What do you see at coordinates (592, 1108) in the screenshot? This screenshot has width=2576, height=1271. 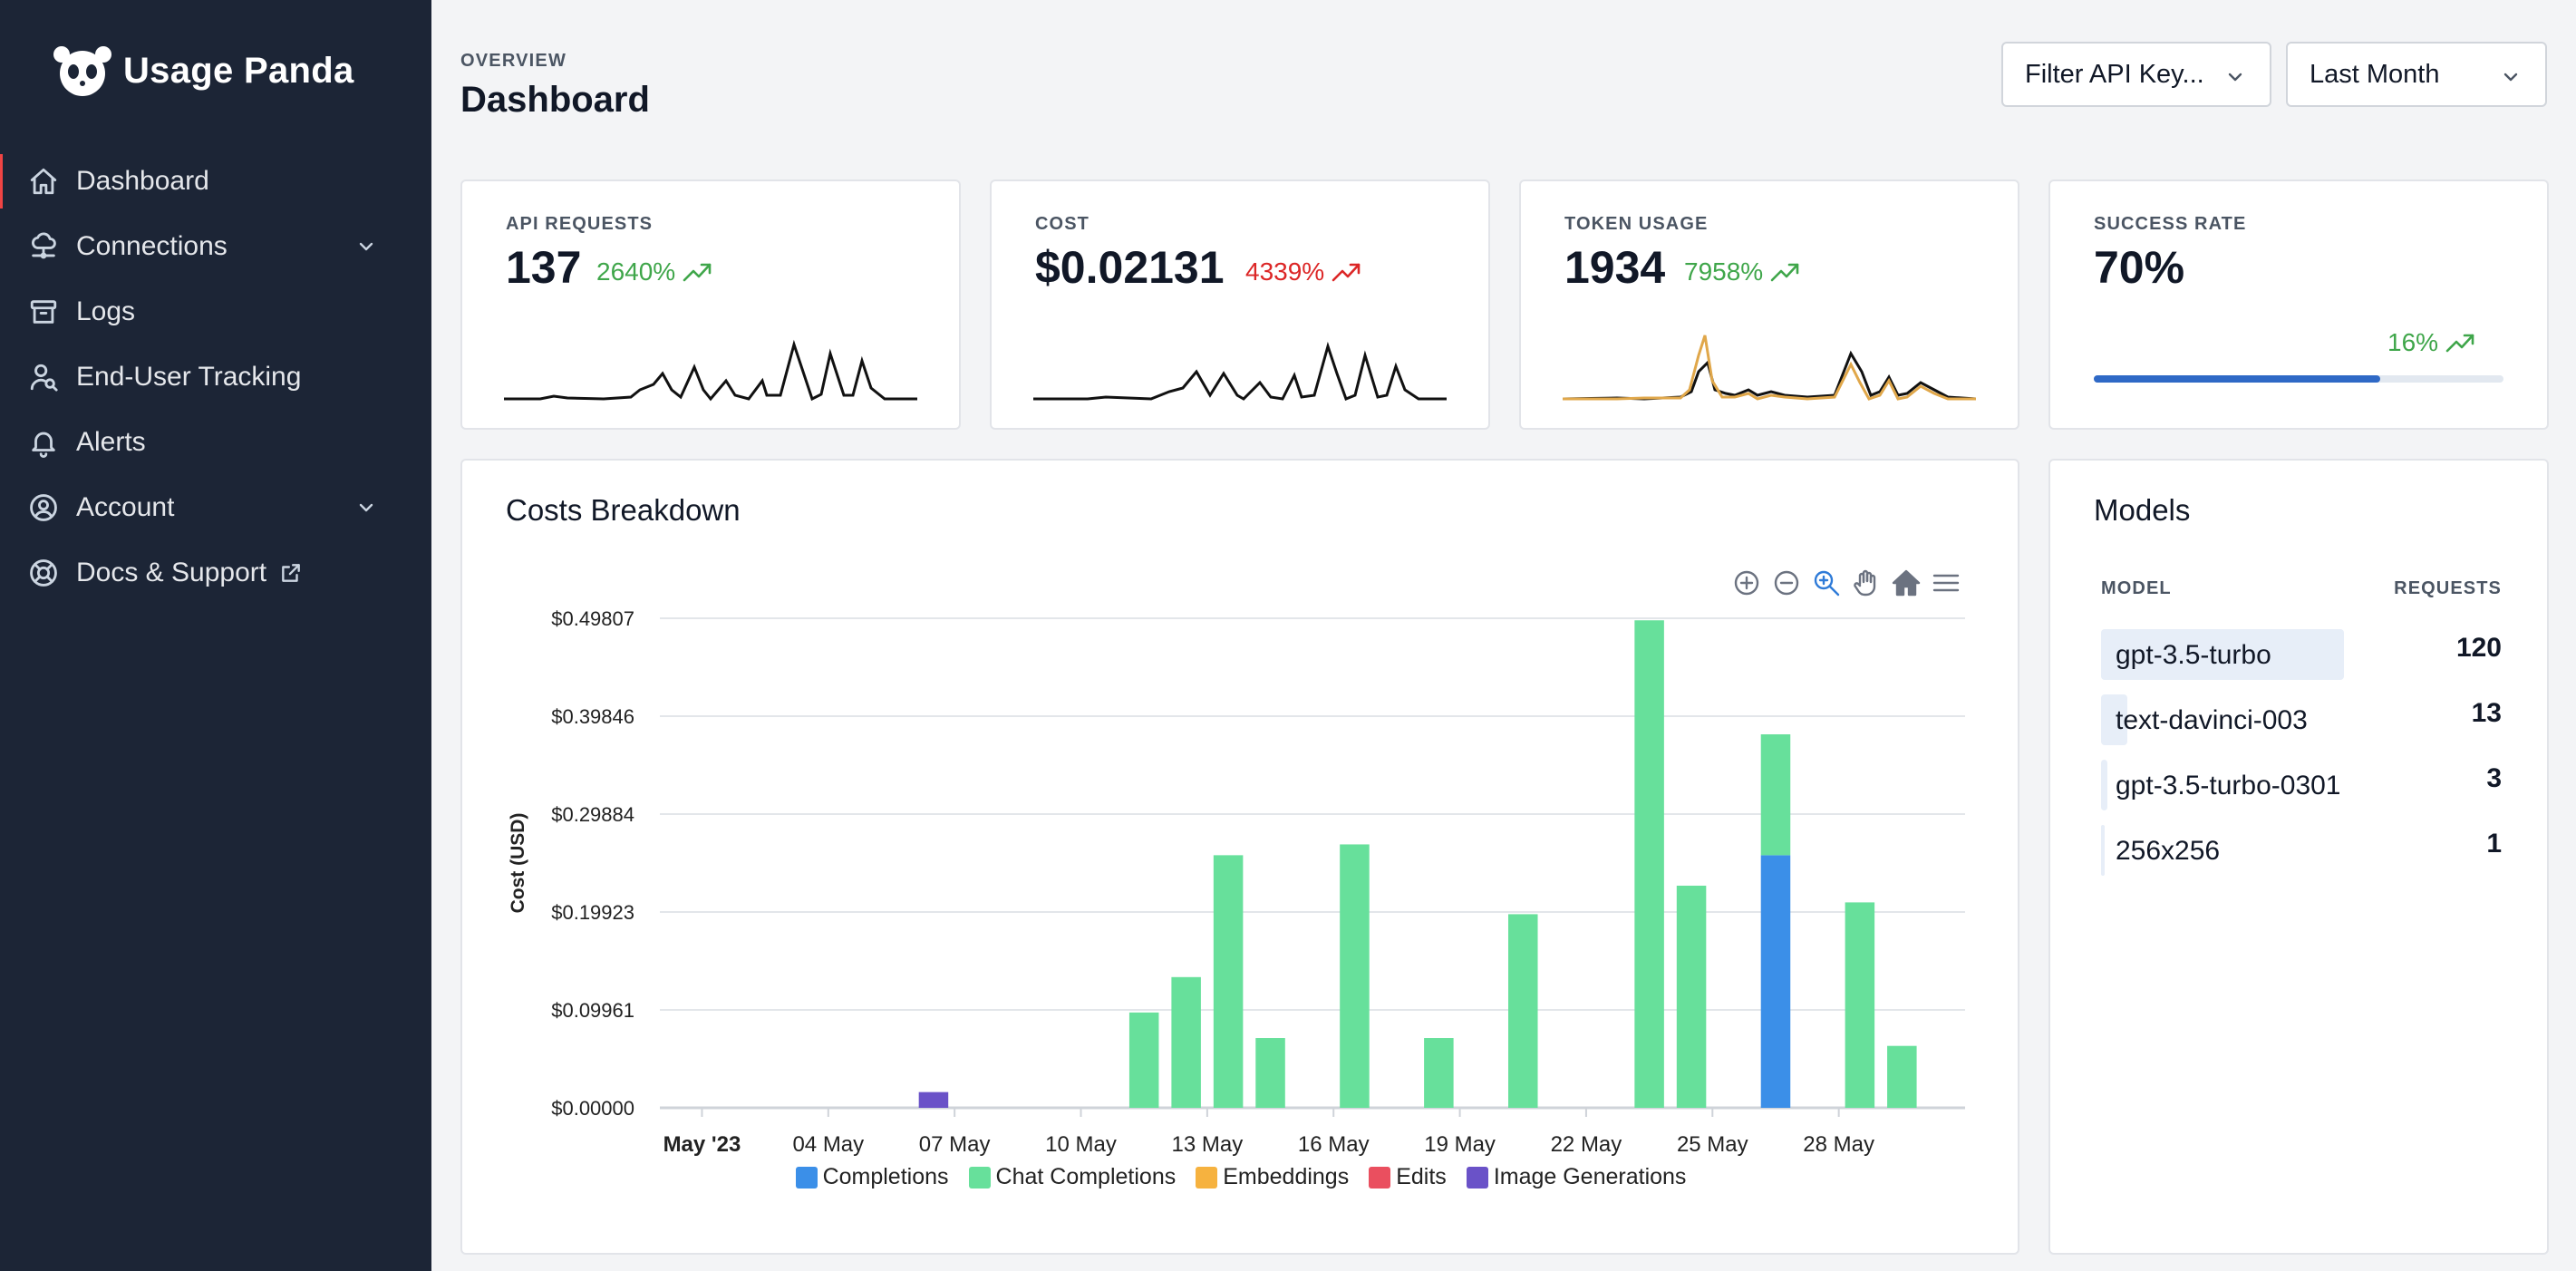 I see `y-tick-label: $0.00000` at bounding box center [592, 1108].